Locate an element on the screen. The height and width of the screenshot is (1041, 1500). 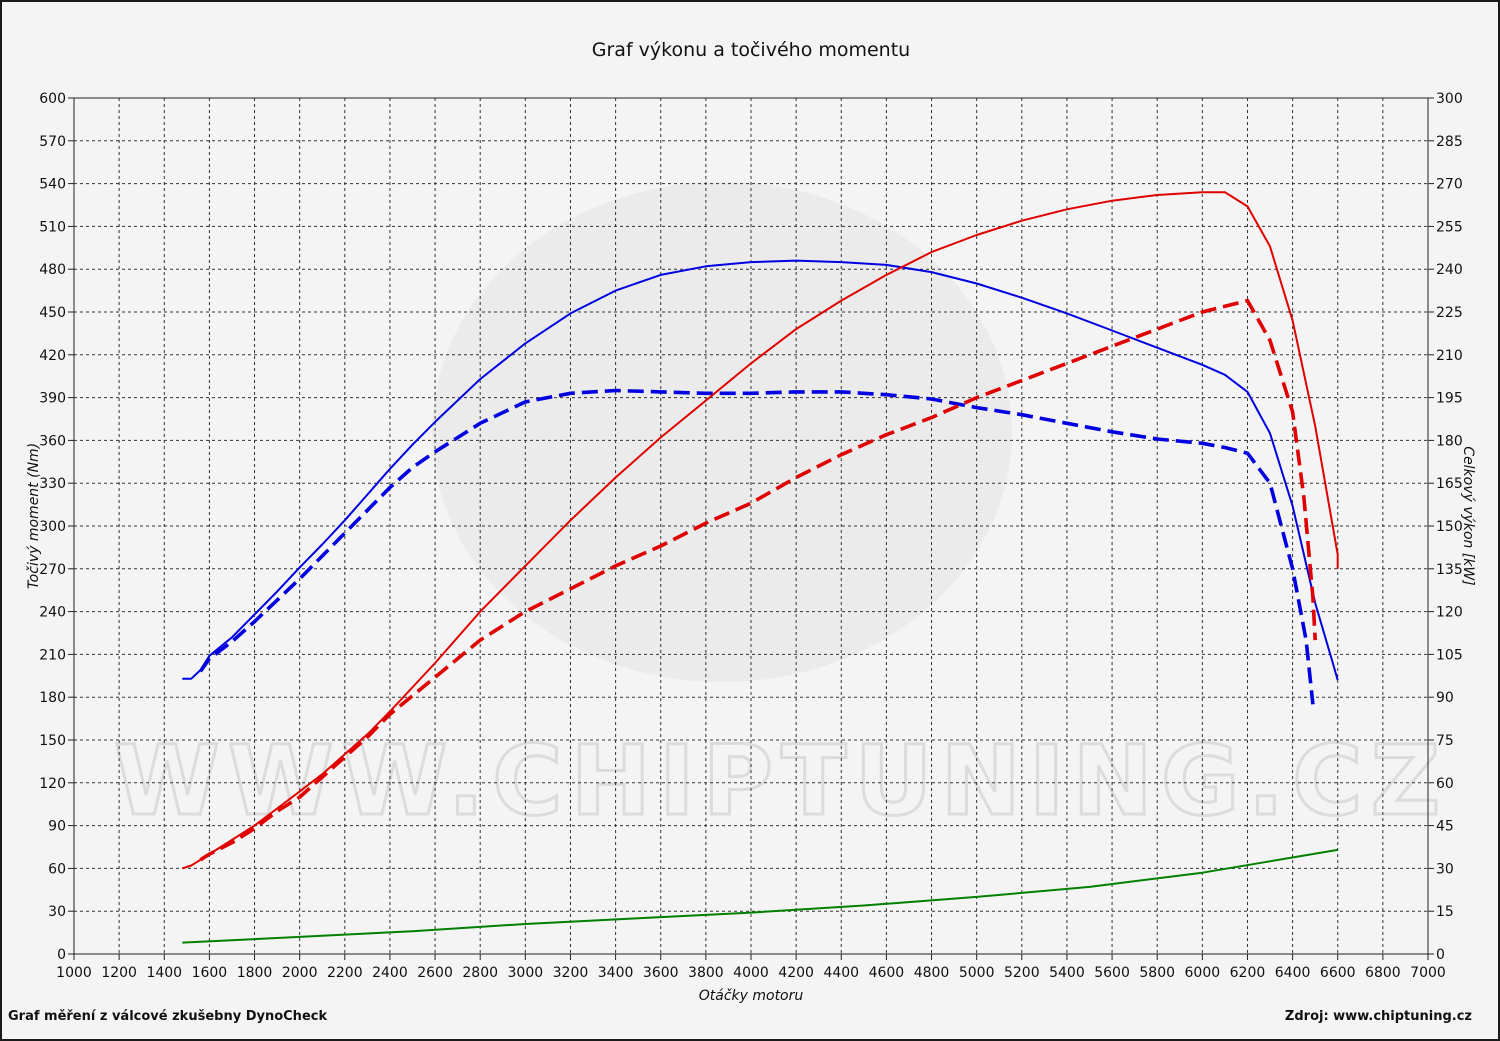
x-tick-label: 6400 is located at coordinates (1293, 973).